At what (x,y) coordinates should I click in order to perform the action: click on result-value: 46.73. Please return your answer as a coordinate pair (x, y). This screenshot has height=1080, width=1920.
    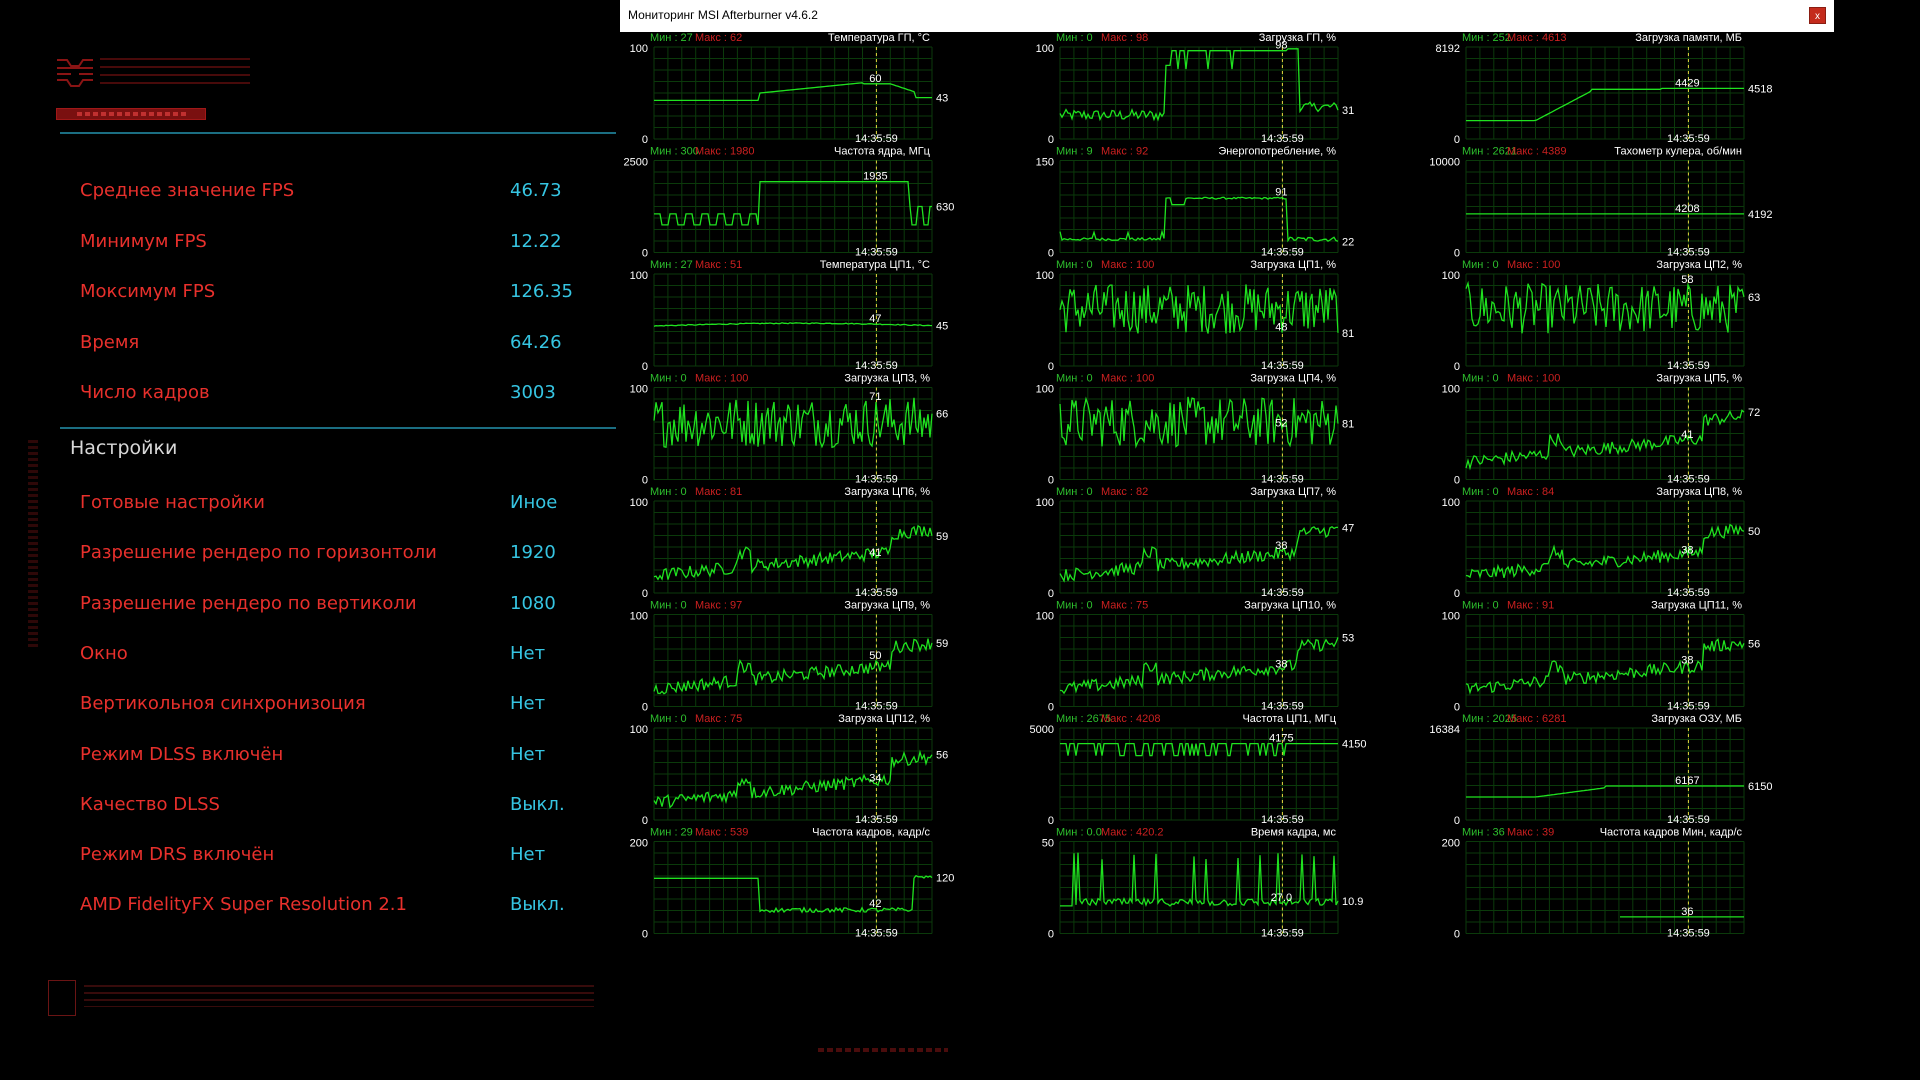
    Looking at the image, I should click on (536, 190).